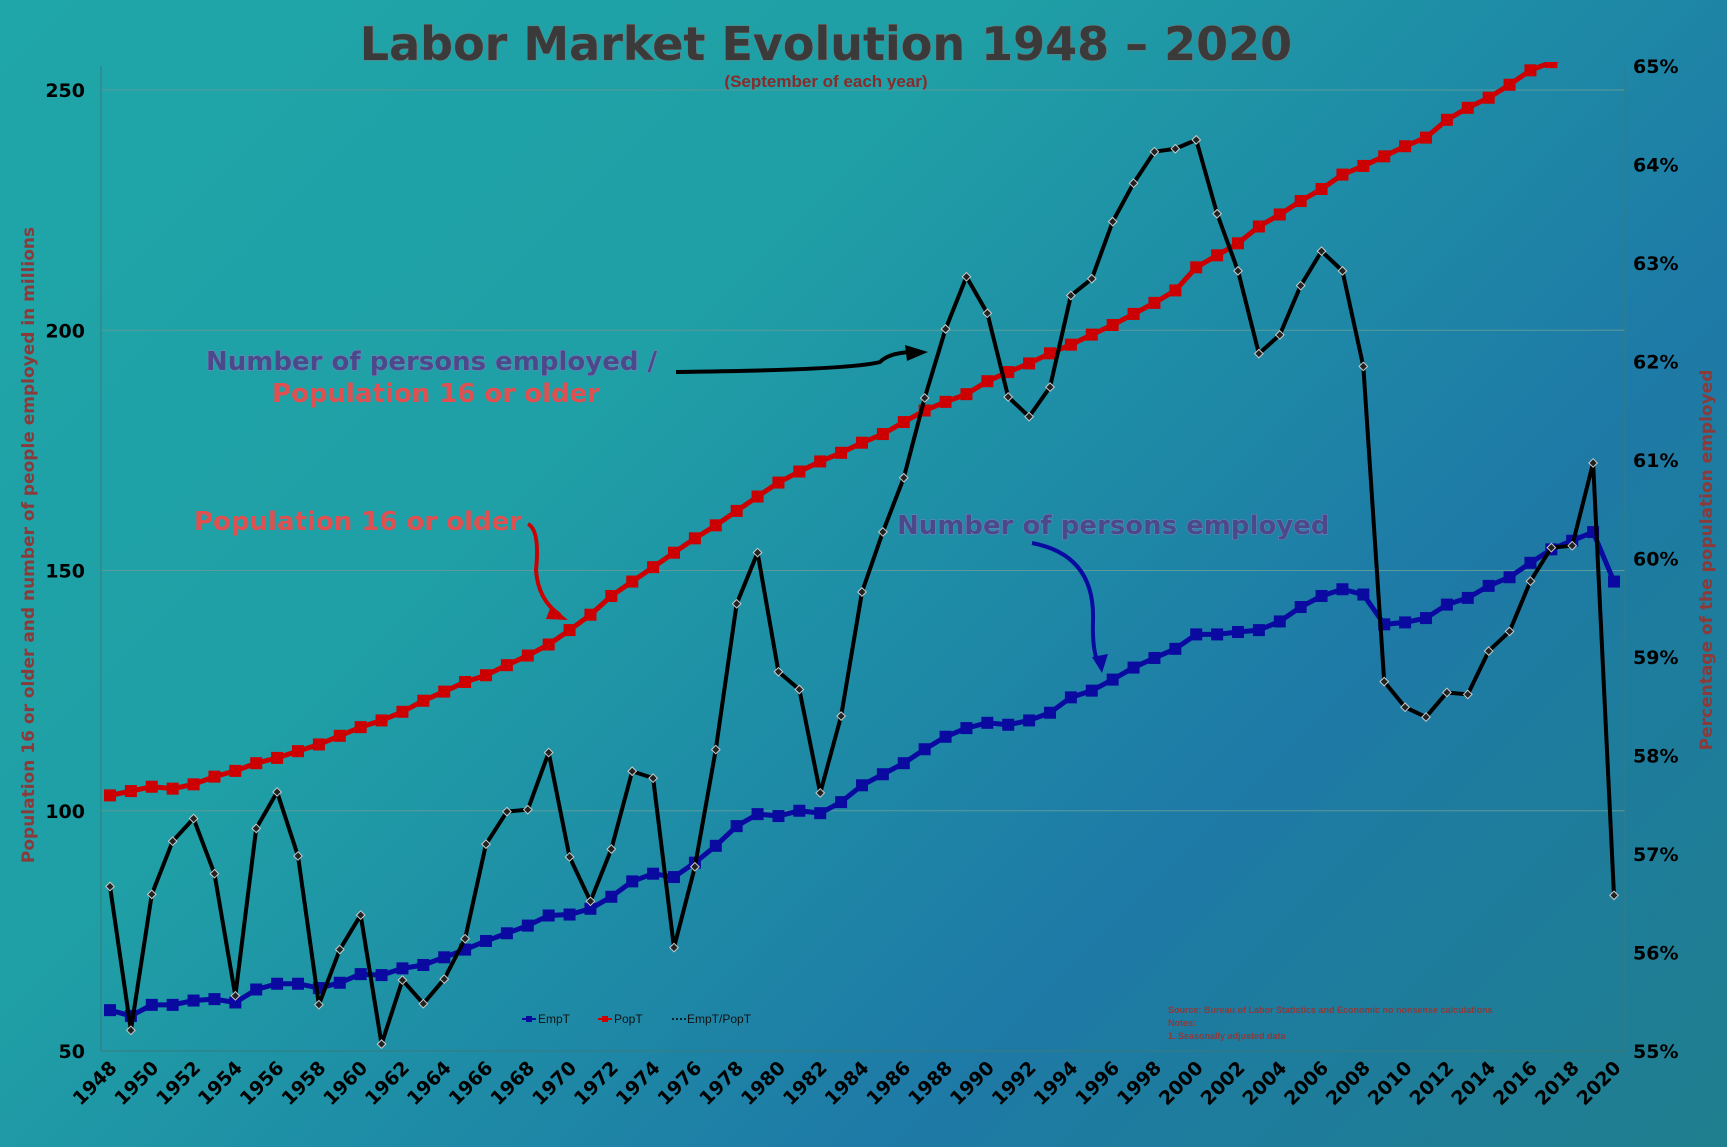  Describe the element at coordinates (1390, 1083) in the screenshot. I see `x-tick-label: 2010` at that location.